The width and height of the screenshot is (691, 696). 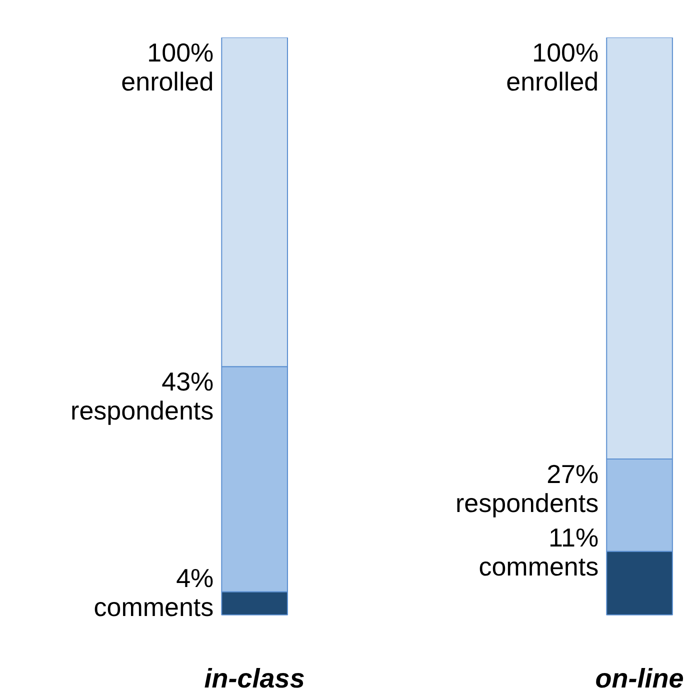 I want to click on x-tick-label: on-line, so click(x=639, y=679).